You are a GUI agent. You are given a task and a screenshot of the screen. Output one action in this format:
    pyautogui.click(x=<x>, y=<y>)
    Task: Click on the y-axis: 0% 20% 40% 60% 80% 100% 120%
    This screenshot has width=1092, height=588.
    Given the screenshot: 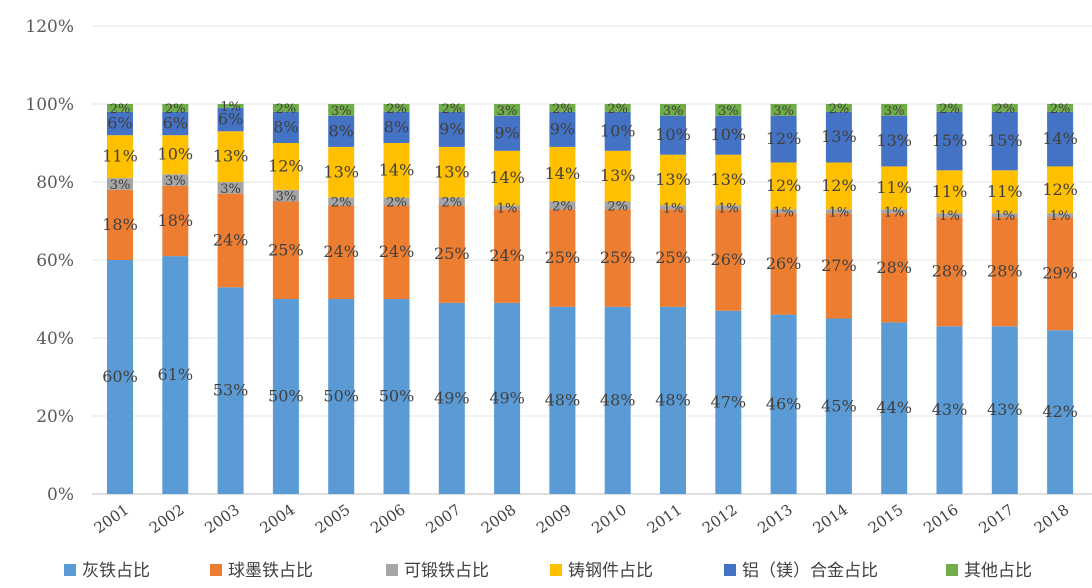 What is the action you would take?
    pyautogui.click(x=49, y=261)
    